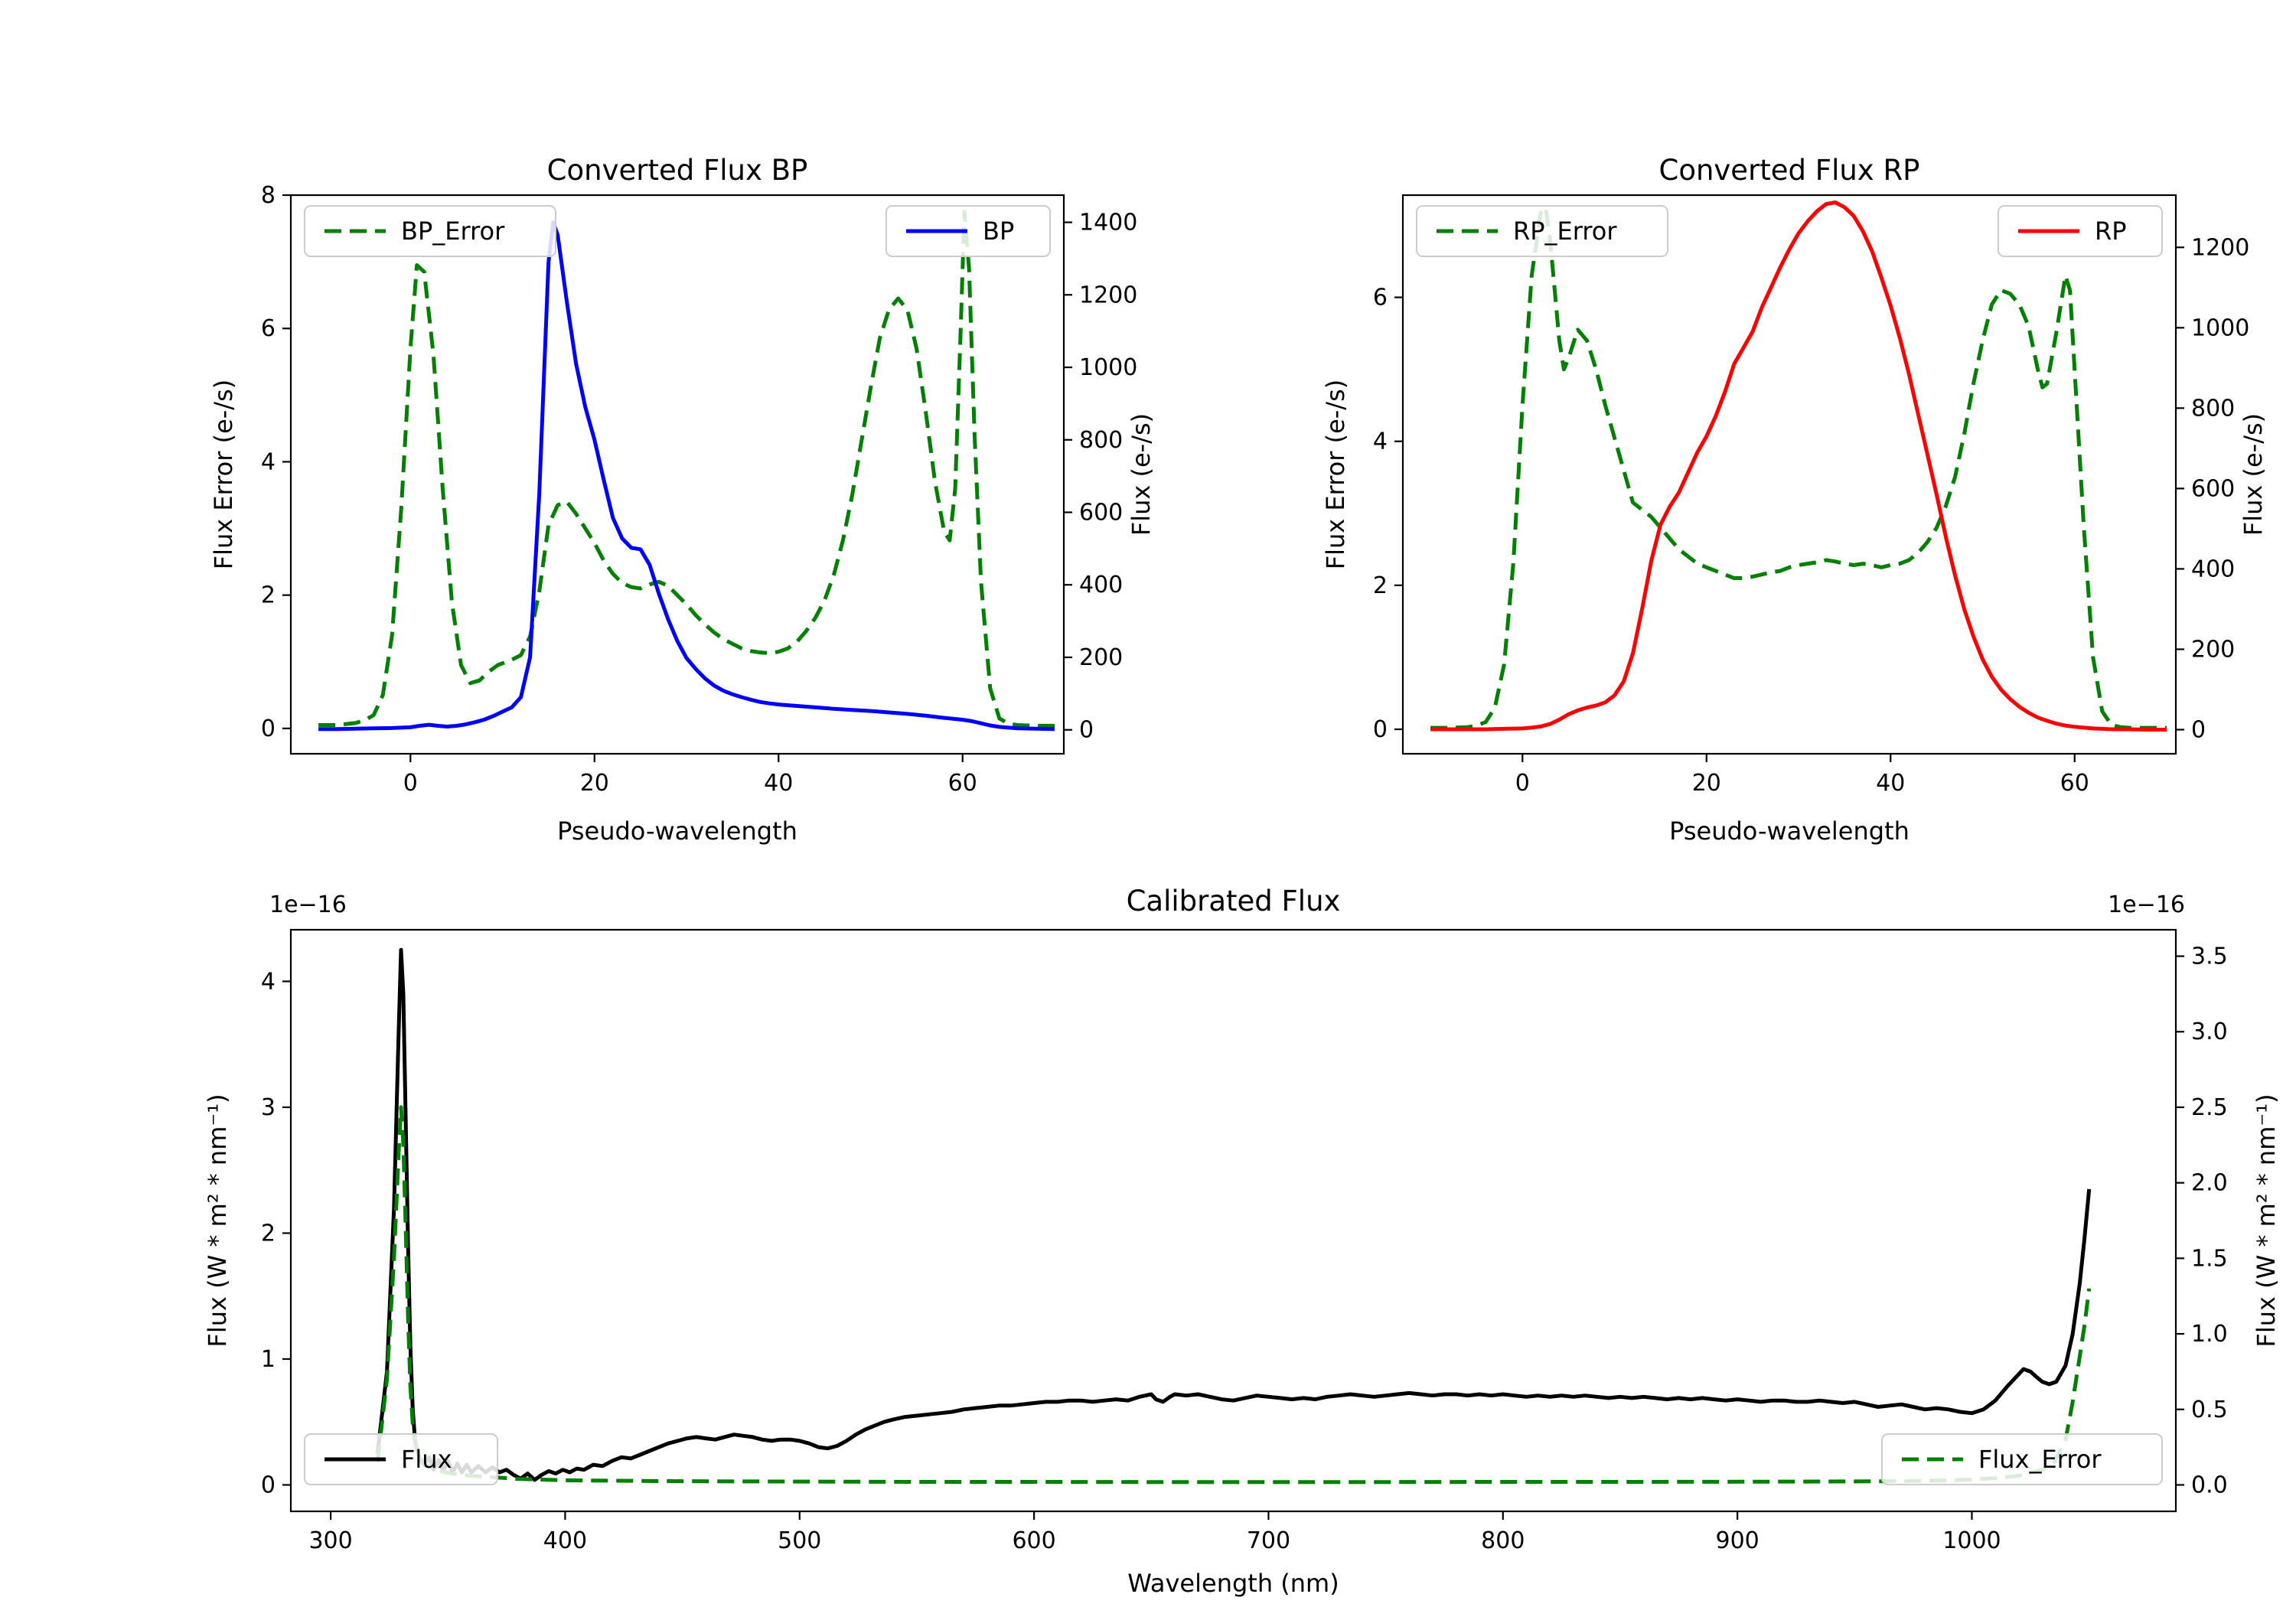 This screenshot has height=1607, width=2296. Describe the element at coordinates (686, 476) in the screenshot. I see `series-BP-line` at that location.